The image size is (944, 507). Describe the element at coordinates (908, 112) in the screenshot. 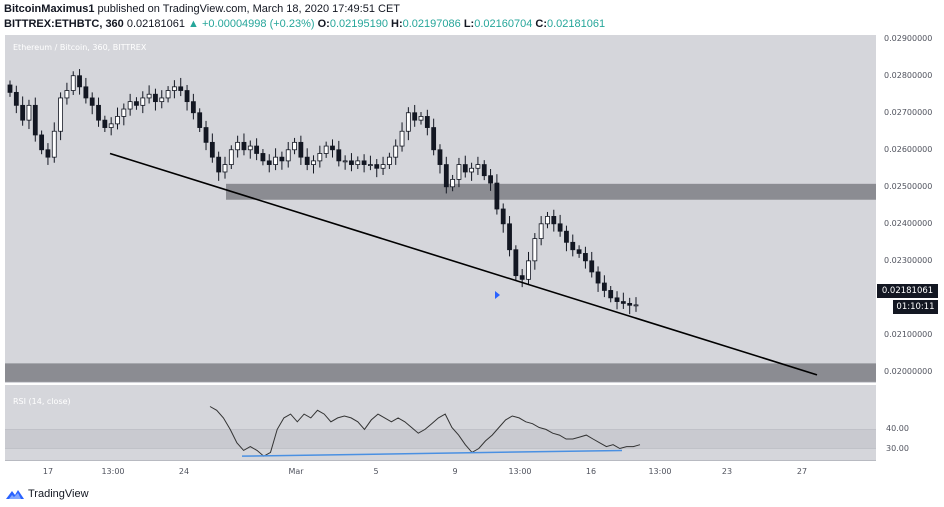

I see `price-tick-label: 0.02700000` at that location.